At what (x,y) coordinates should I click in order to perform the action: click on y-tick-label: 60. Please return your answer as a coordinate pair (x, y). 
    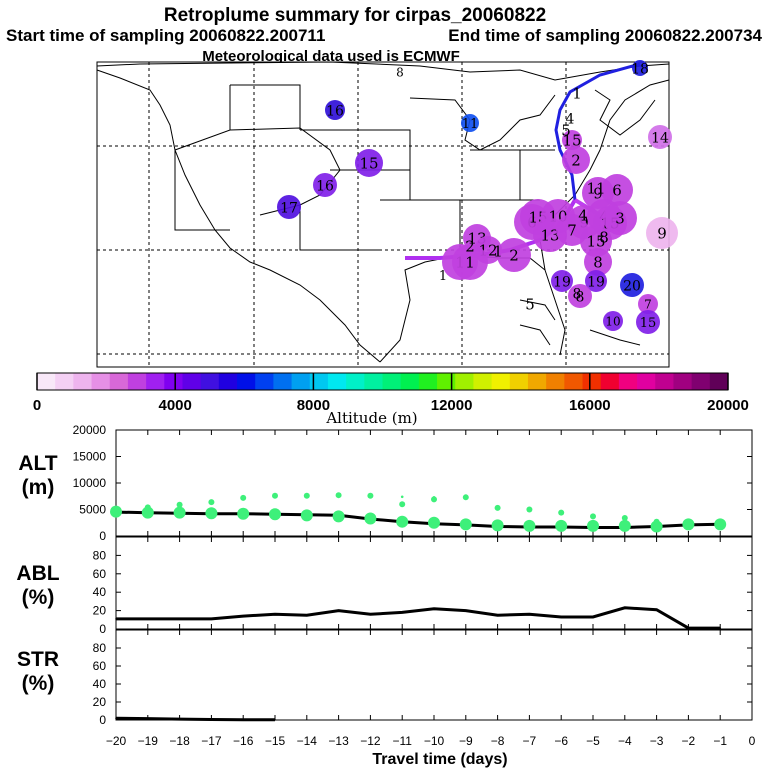
    Looking at the image, I should click on (100, 666).